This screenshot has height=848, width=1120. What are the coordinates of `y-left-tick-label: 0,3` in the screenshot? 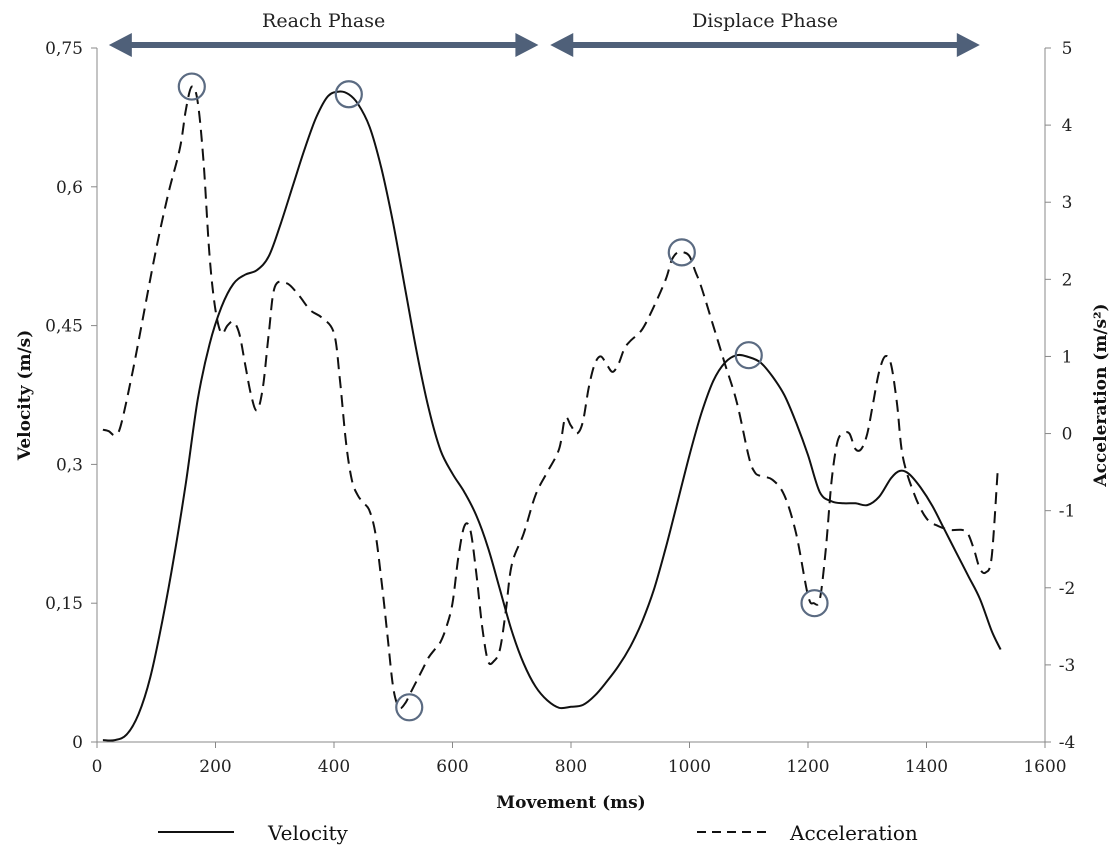 It's located at (69, 465).